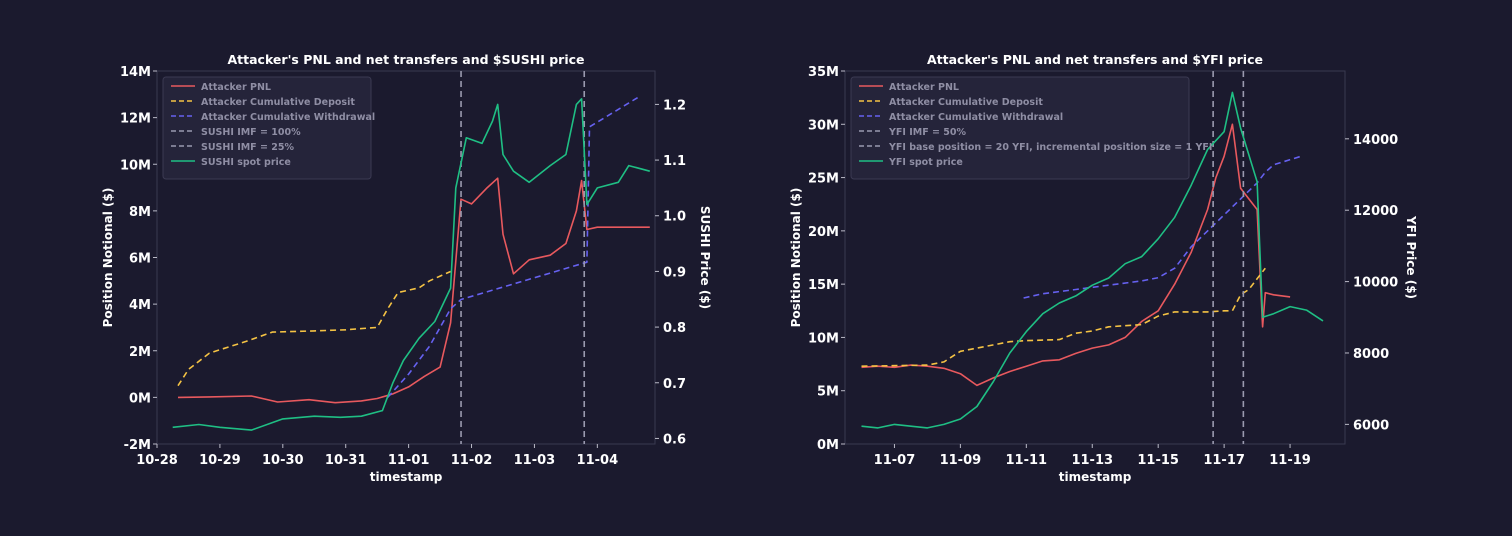 This screenshot has height=536, width=1512. Describe the element at coordinates (1092, 460) in the screenshot. I see `x-tick-label-4: 11-13` at that location.